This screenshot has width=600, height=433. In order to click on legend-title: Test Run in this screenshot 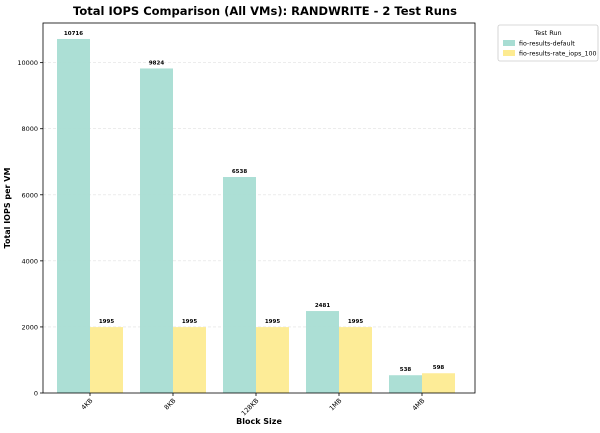, I will do `click(547, 33)`.